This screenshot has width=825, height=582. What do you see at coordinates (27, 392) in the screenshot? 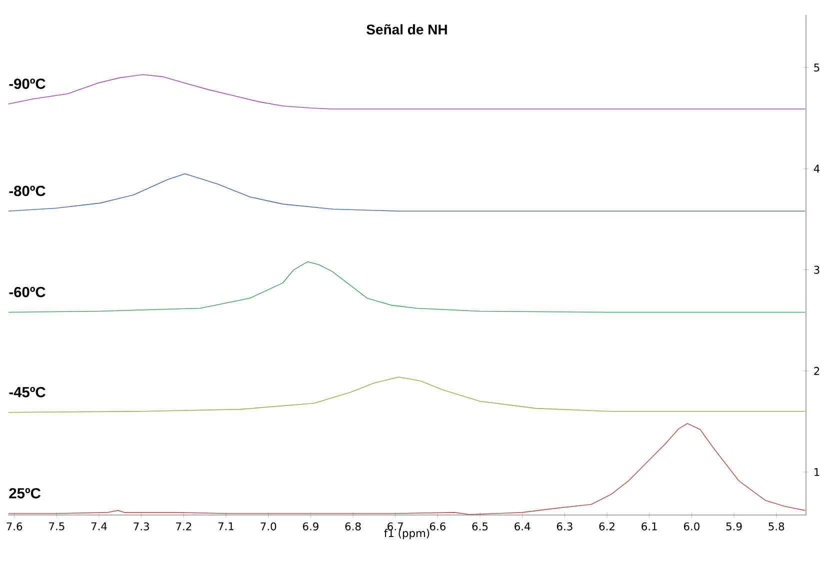
I see `series-label: -45ºC` at bounding box center [27, 392].